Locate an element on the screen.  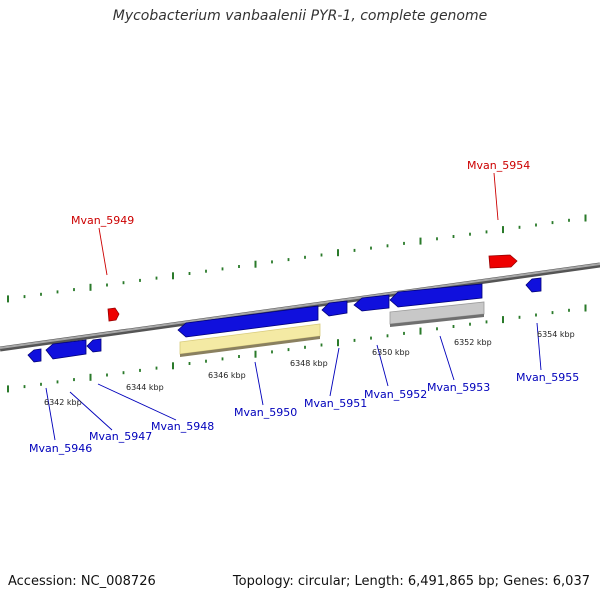
scale-label-6352: 6352 kbp is located at coordinates (473, 342).